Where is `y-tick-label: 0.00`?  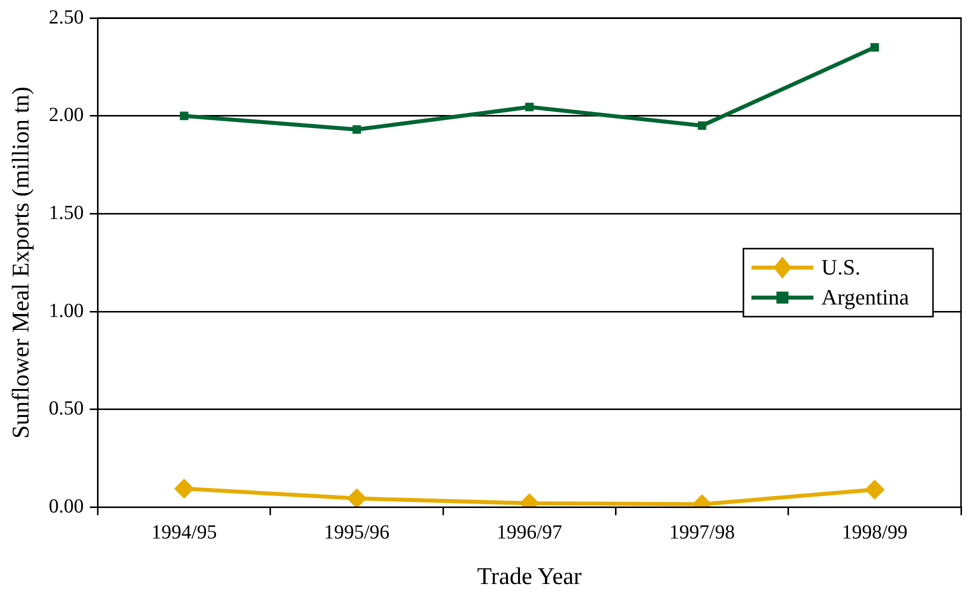
y-tick-label: 0.00 is located at coordinates (66, 506).